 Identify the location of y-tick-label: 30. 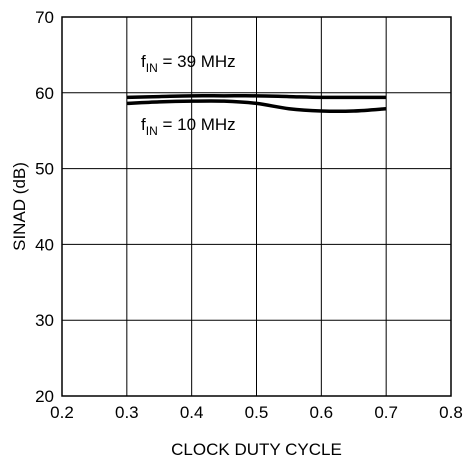
(44, 320).